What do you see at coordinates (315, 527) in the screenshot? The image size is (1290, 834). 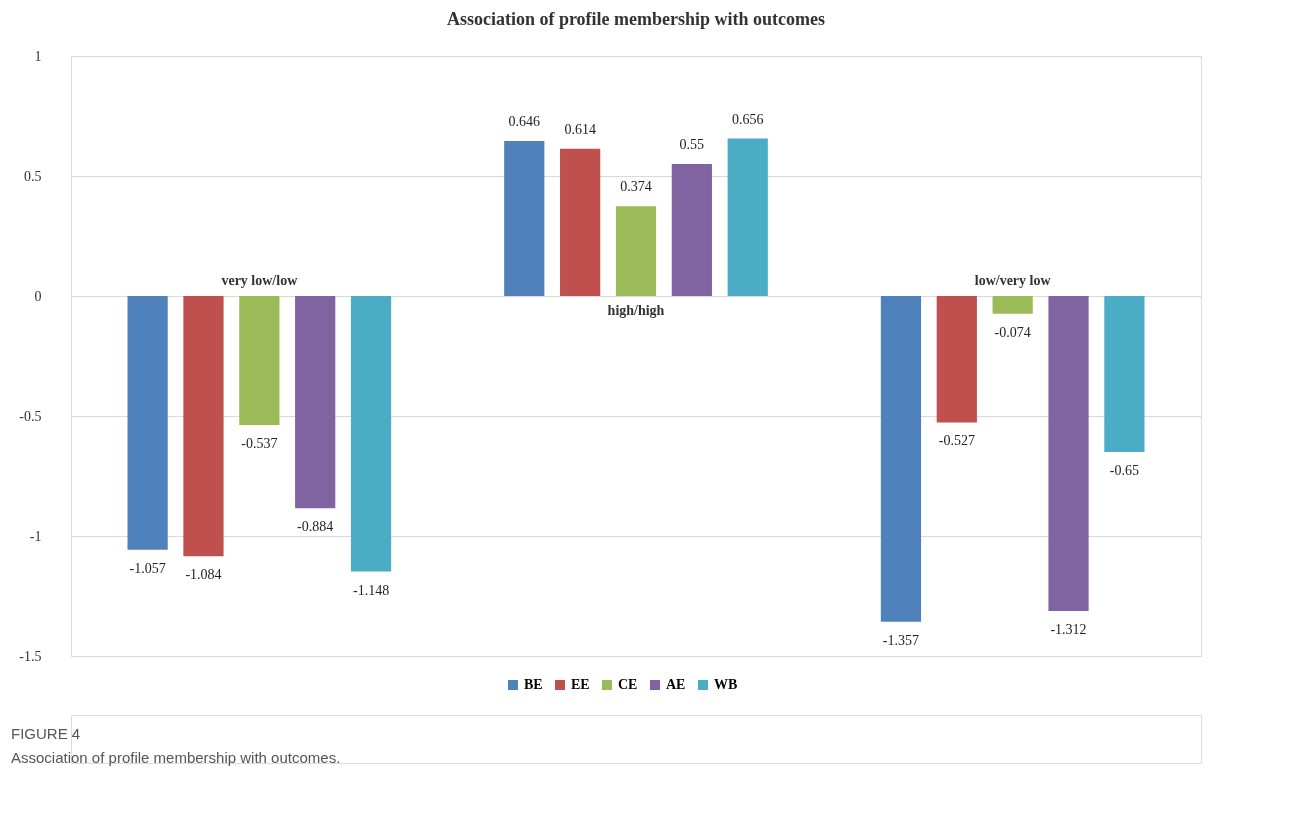 I see `data-label: -0.884` at bounding box center [315, 527].